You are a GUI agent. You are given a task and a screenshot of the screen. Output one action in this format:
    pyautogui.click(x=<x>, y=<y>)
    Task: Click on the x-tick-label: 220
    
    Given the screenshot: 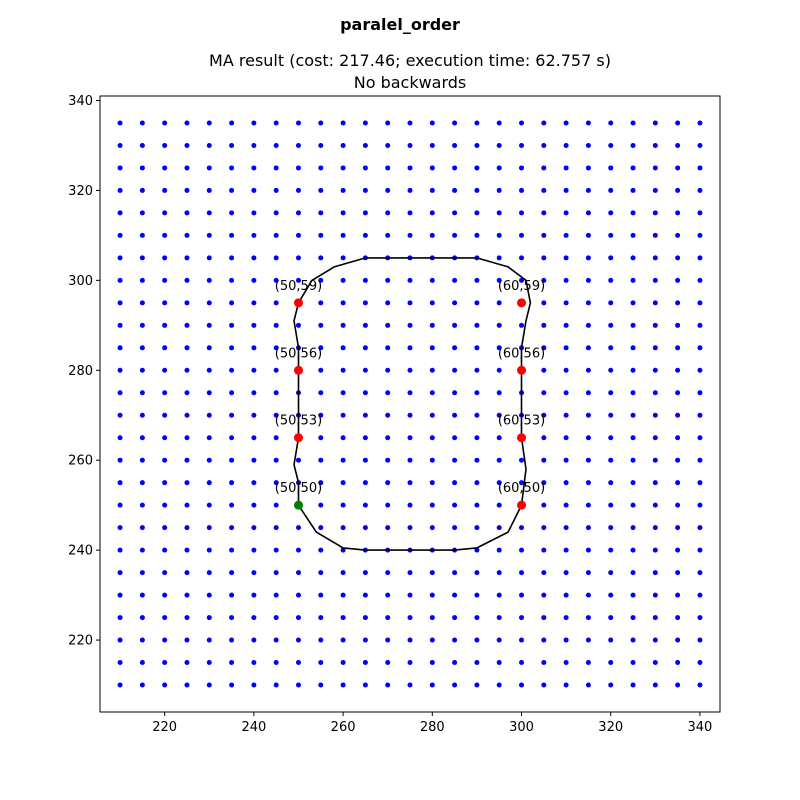 What is the action you would take?
    pyautogui.click(x=164, y=727)
    